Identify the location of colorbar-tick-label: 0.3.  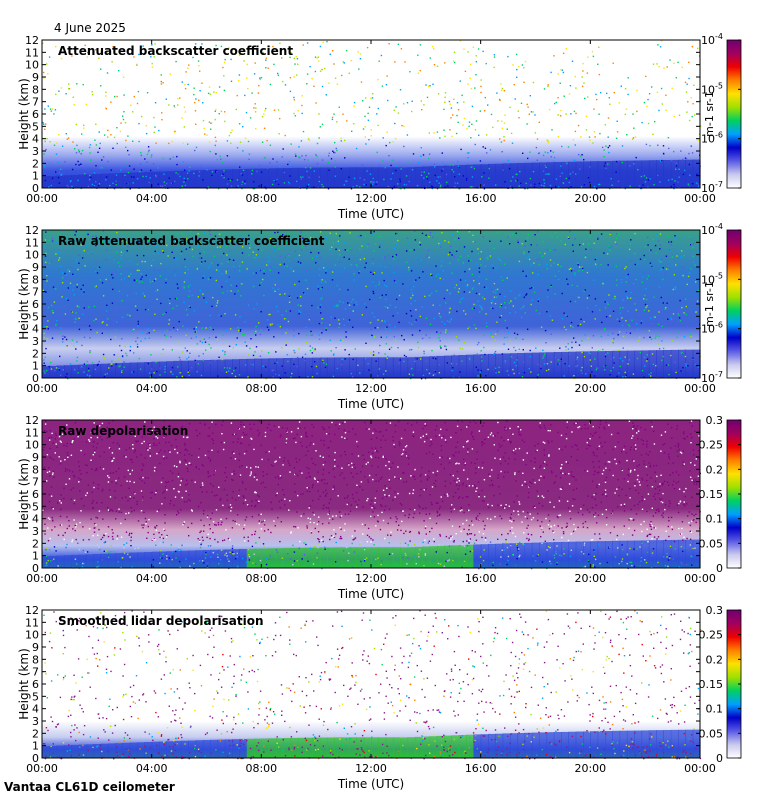
(715, 610).